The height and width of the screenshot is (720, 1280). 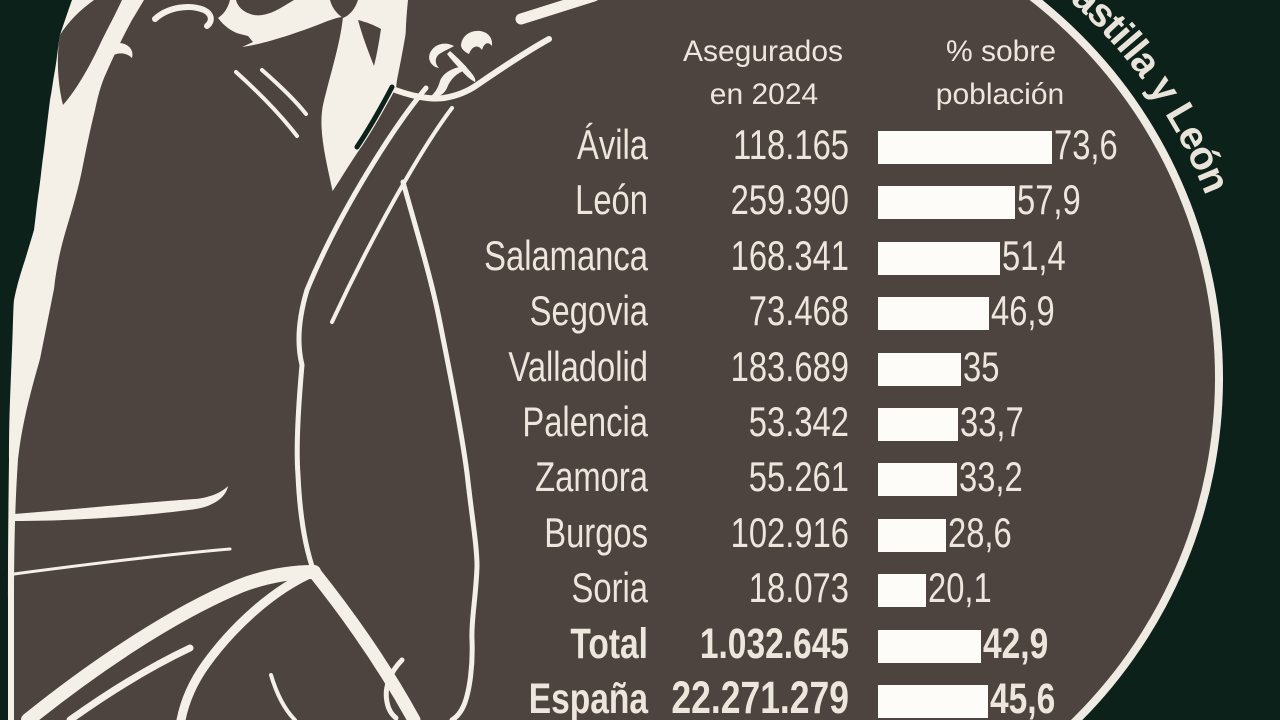 I want to click on svg-text: 45,6, so click(x=1022, y=697).